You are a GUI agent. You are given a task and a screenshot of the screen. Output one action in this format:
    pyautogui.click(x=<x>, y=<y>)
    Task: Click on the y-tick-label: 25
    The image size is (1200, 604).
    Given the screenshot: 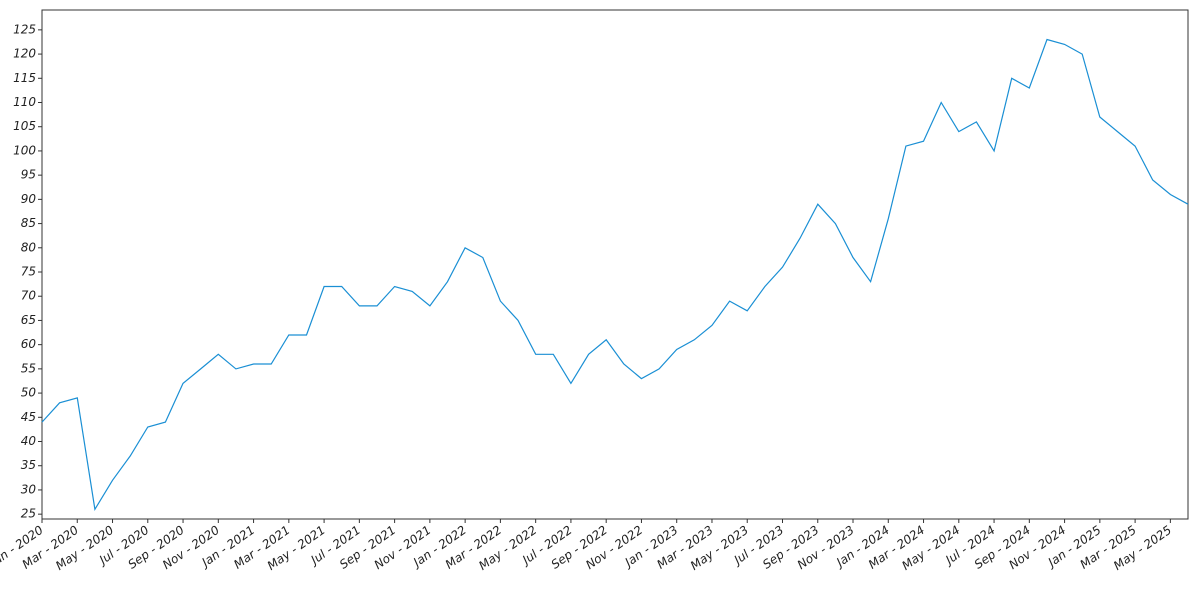 What is the action you would take?
    pyautogui.click(x=28, y=514)
    